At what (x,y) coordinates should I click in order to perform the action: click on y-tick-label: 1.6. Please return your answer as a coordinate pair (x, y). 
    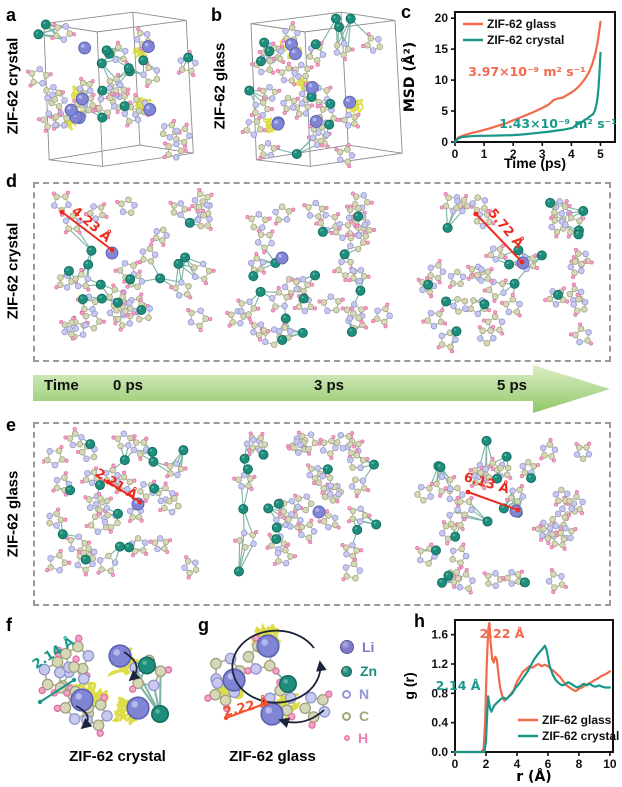
    Looking at the image, I should click on (439, 635).